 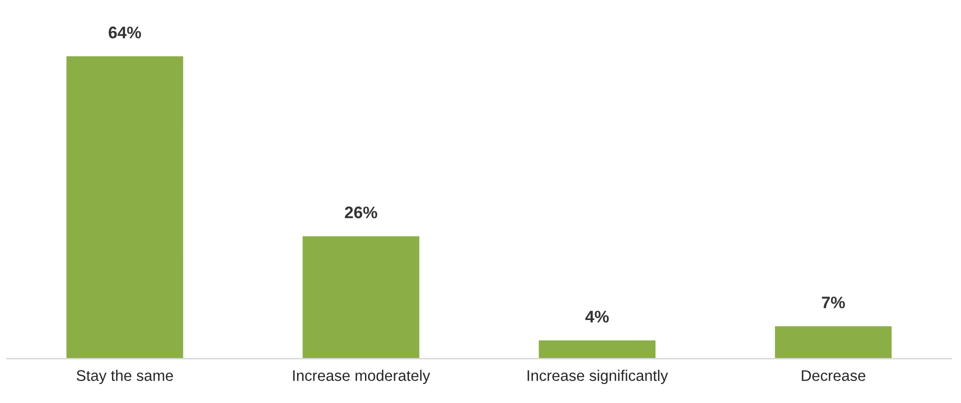 What do you see at coordinates (124, 377) in the screenshot?
I see `x-tick-label: Stay the same` at bounding box center [124, 377].